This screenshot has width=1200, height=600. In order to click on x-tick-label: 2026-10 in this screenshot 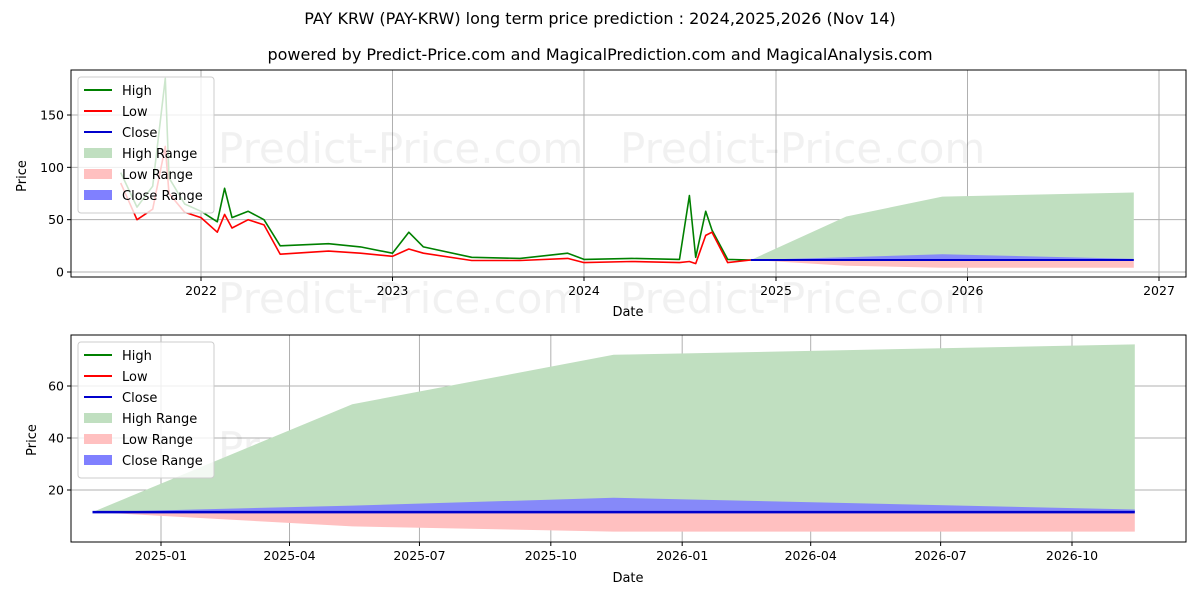, I will do `click(1072, 555)`.